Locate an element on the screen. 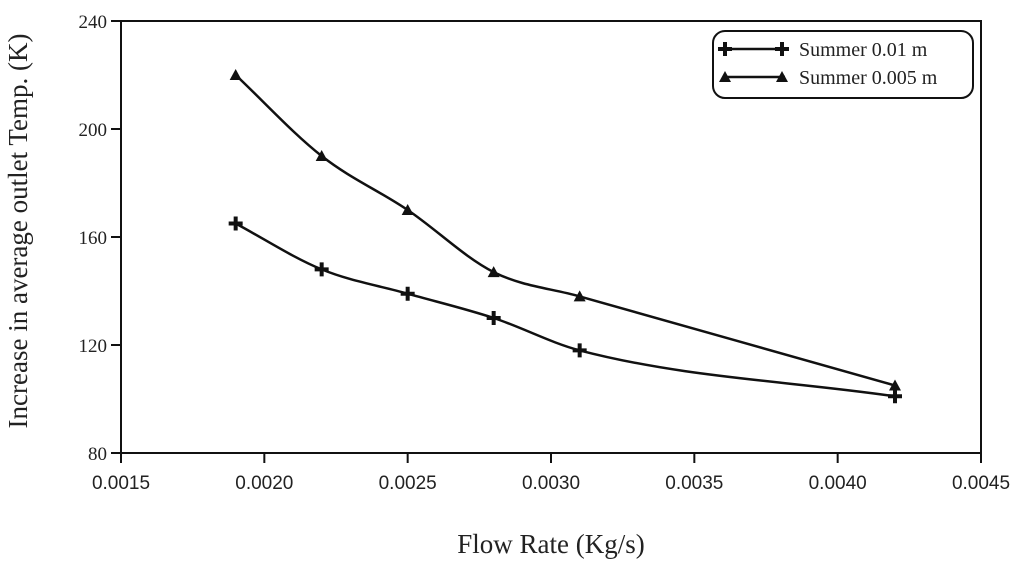 The height and width of the screenshot is (565, 1024). legend-label: Summer 0.005 m is located at coordinates (868, 78).